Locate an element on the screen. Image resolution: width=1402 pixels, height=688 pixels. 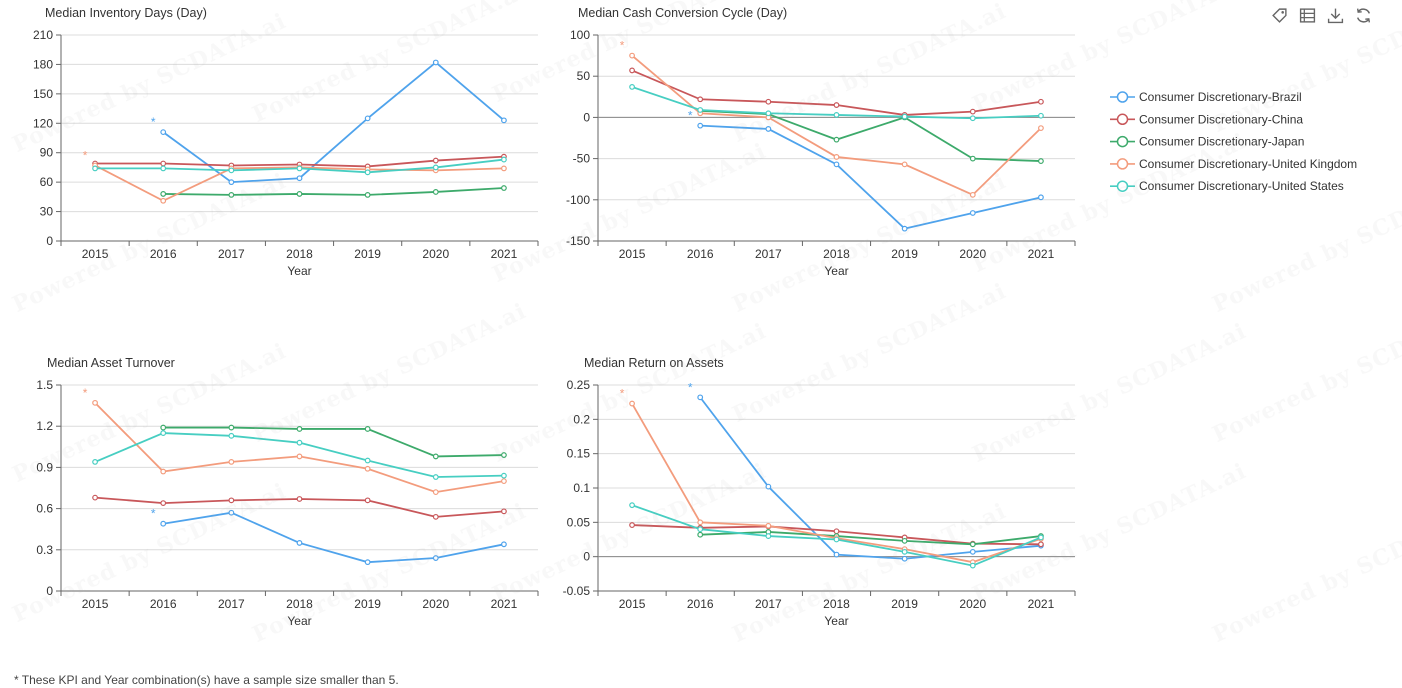
x-tick-label: 2020 is located at coordinates (435, 254).